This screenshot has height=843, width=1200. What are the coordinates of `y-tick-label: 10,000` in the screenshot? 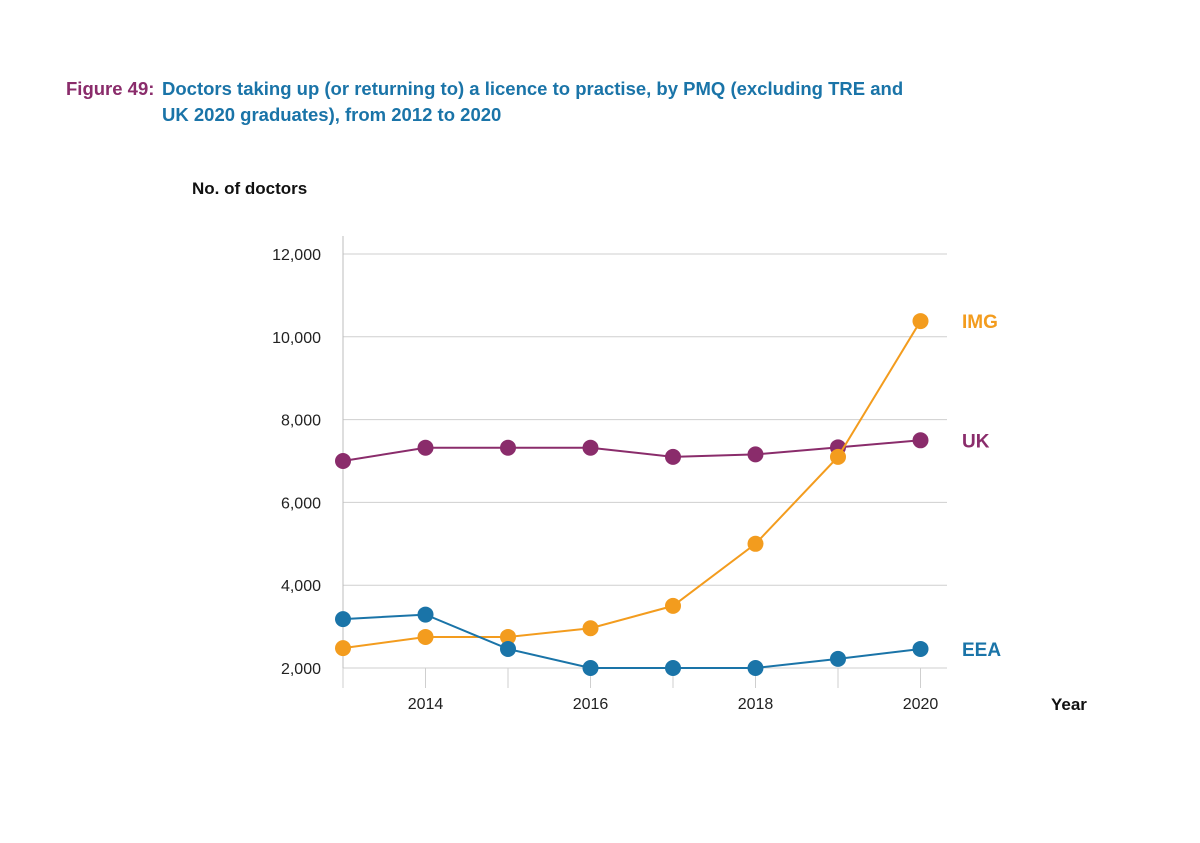 It's located at (296, 338).